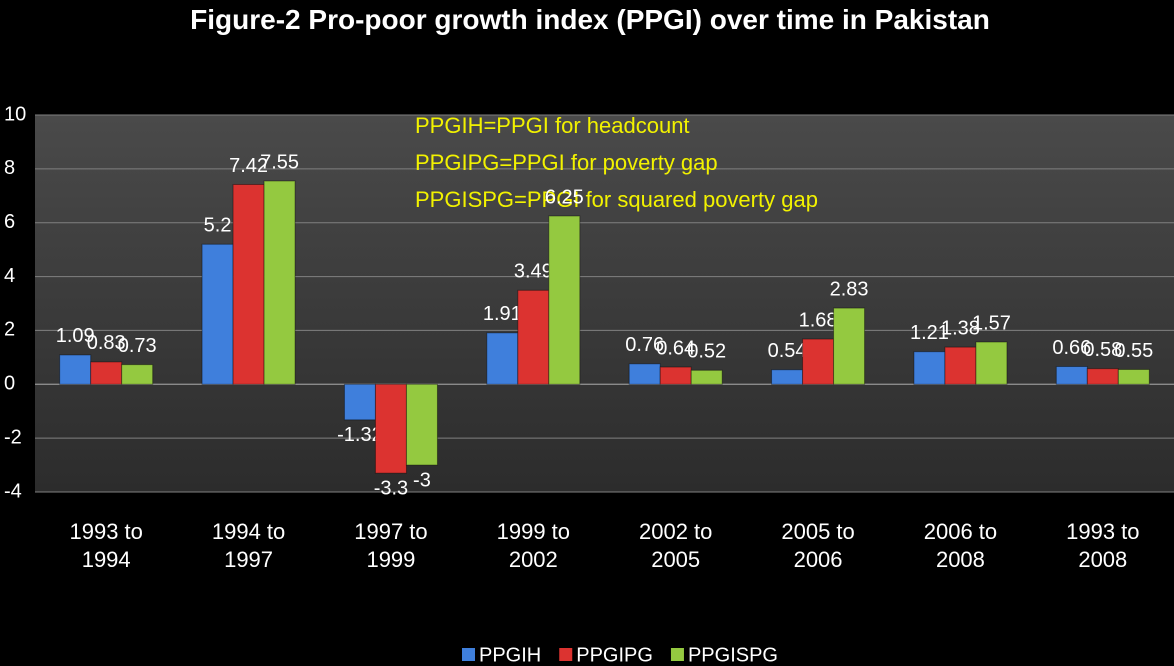  Describe the element at coordinates (502, 314) in the screenshot. I see `data-label: 1.91` at that location.